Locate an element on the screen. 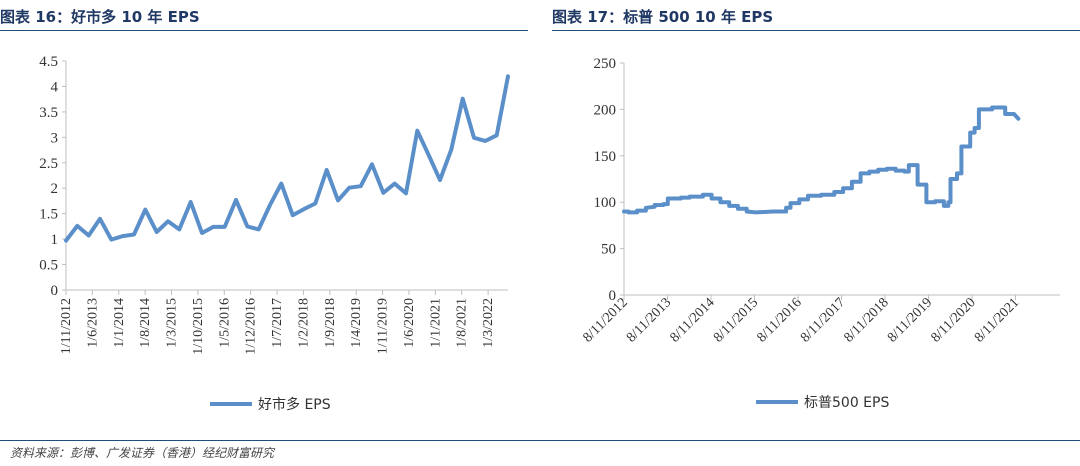 The image size is (1080, 466). x-tick-label: 1/8/2014 is located at coordinates (145, 323).